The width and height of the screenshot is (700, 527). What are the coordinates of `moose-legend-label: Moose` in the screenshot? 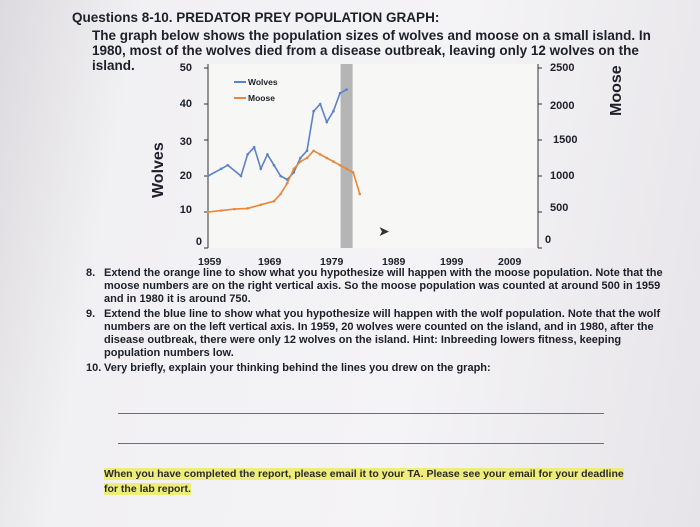 It's located at (261, 98).